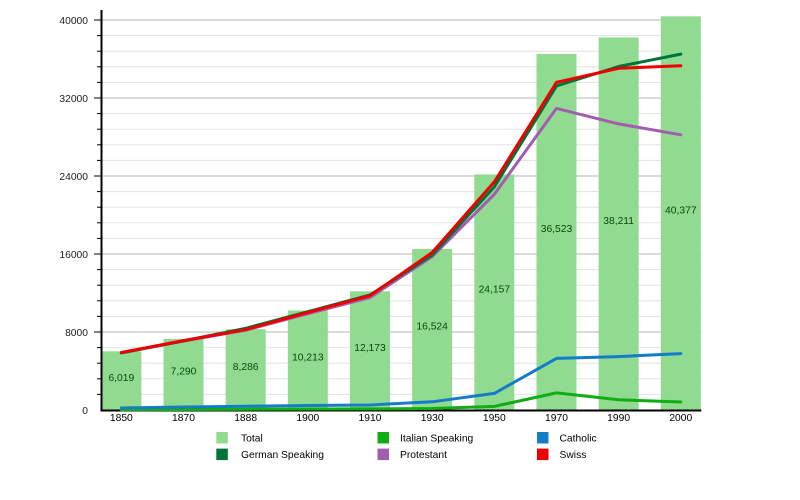 This screenshot has height=500, width=800. What do you see at coordinates (557, 229) in the screenshot?
I see `svg-text: 36,523` at bounding box center [557, 229].